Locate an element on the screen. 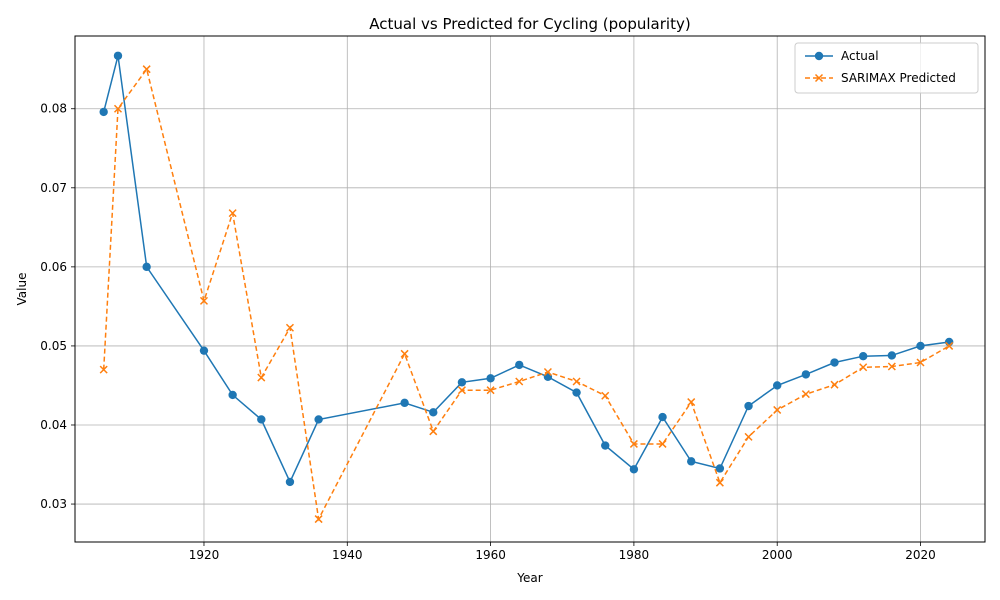  x-tick-label: 1940 is located at coordinates (347, 555).